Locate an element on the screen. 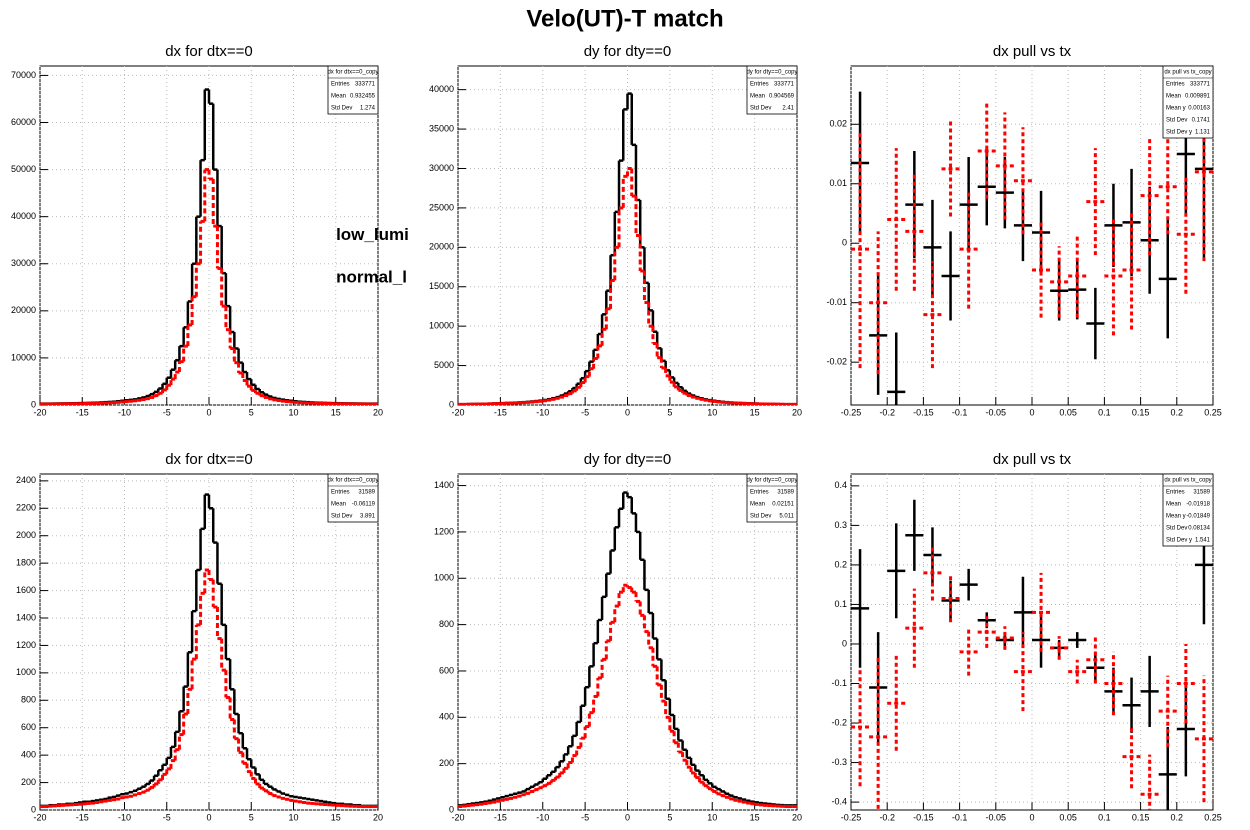 The image size is (1250, 830). stats-value: 333771 is located at coordinates (1200, 85).